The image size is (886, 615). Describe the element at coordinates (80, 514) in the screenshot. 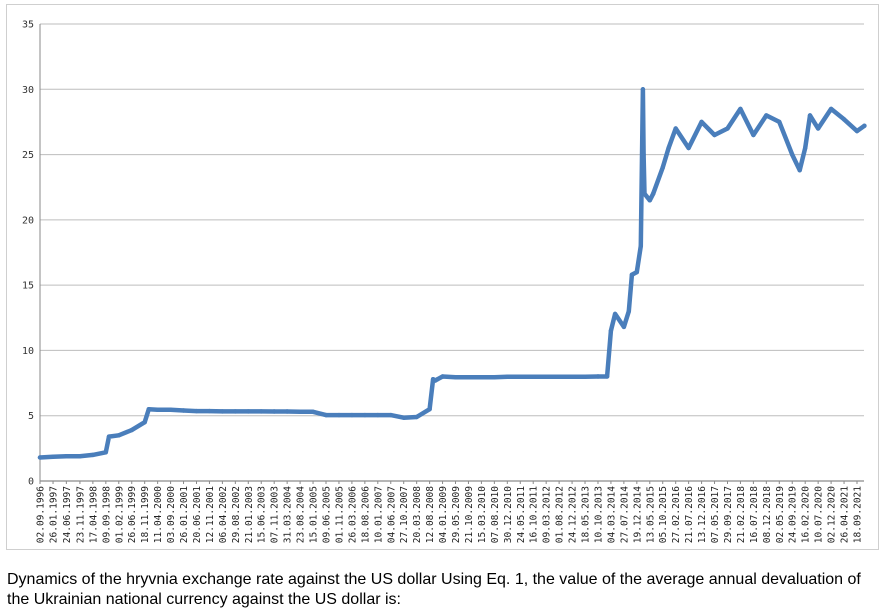

I see `x-tick-label: 23.11.1997` at that location.